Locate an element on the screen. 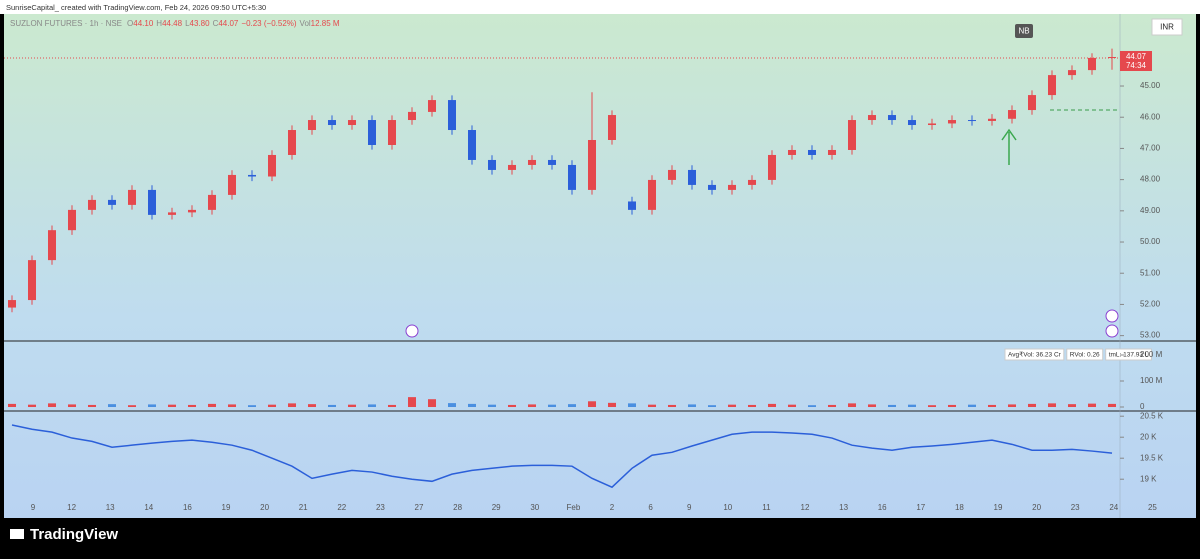 This screenshot has height=559, width=1200. y-tick-label: 100 M is located at coordinates (1151, 380).